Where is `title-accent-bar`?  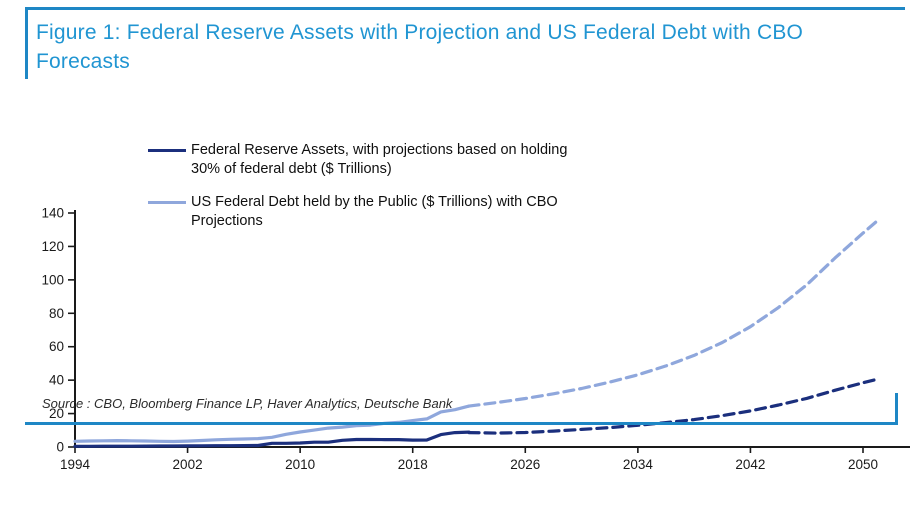 title-accent-bar is located at coordinates (26, 43).